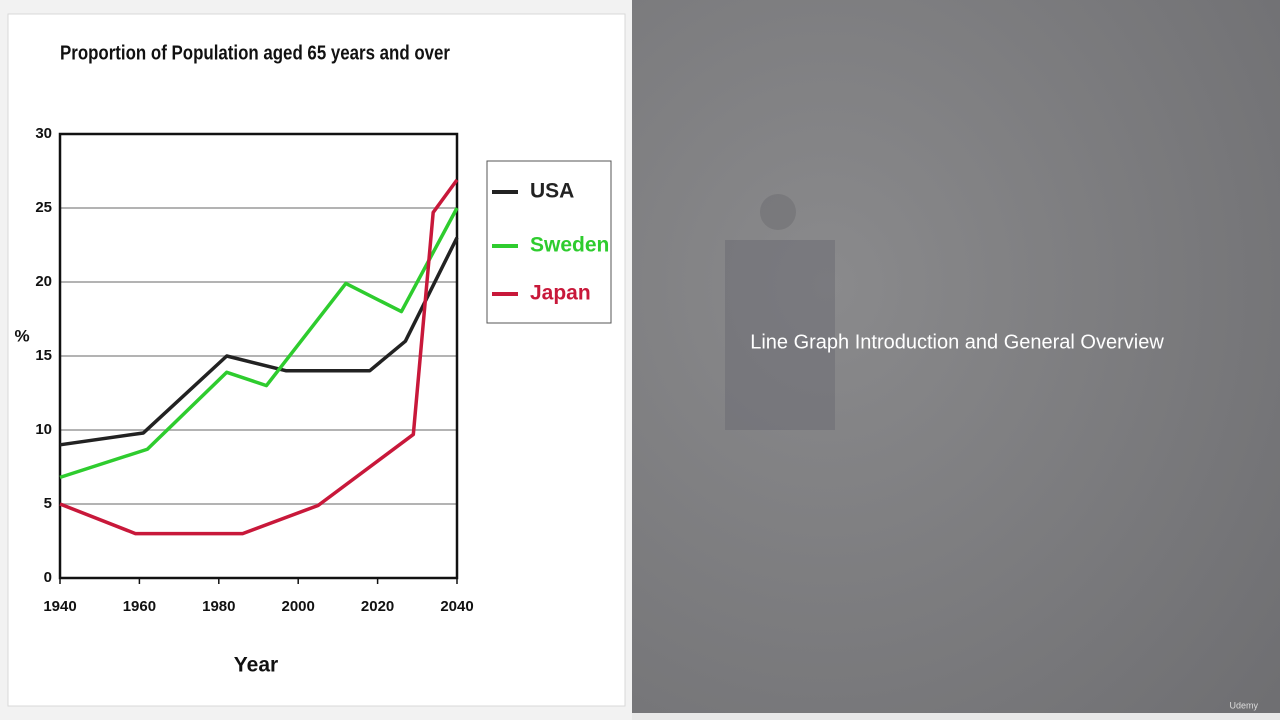 The image size is (1280, 720). Describe the element at coordinates (298, 606) in the screenshot. I see `x-tick-label: 2000` at that location.